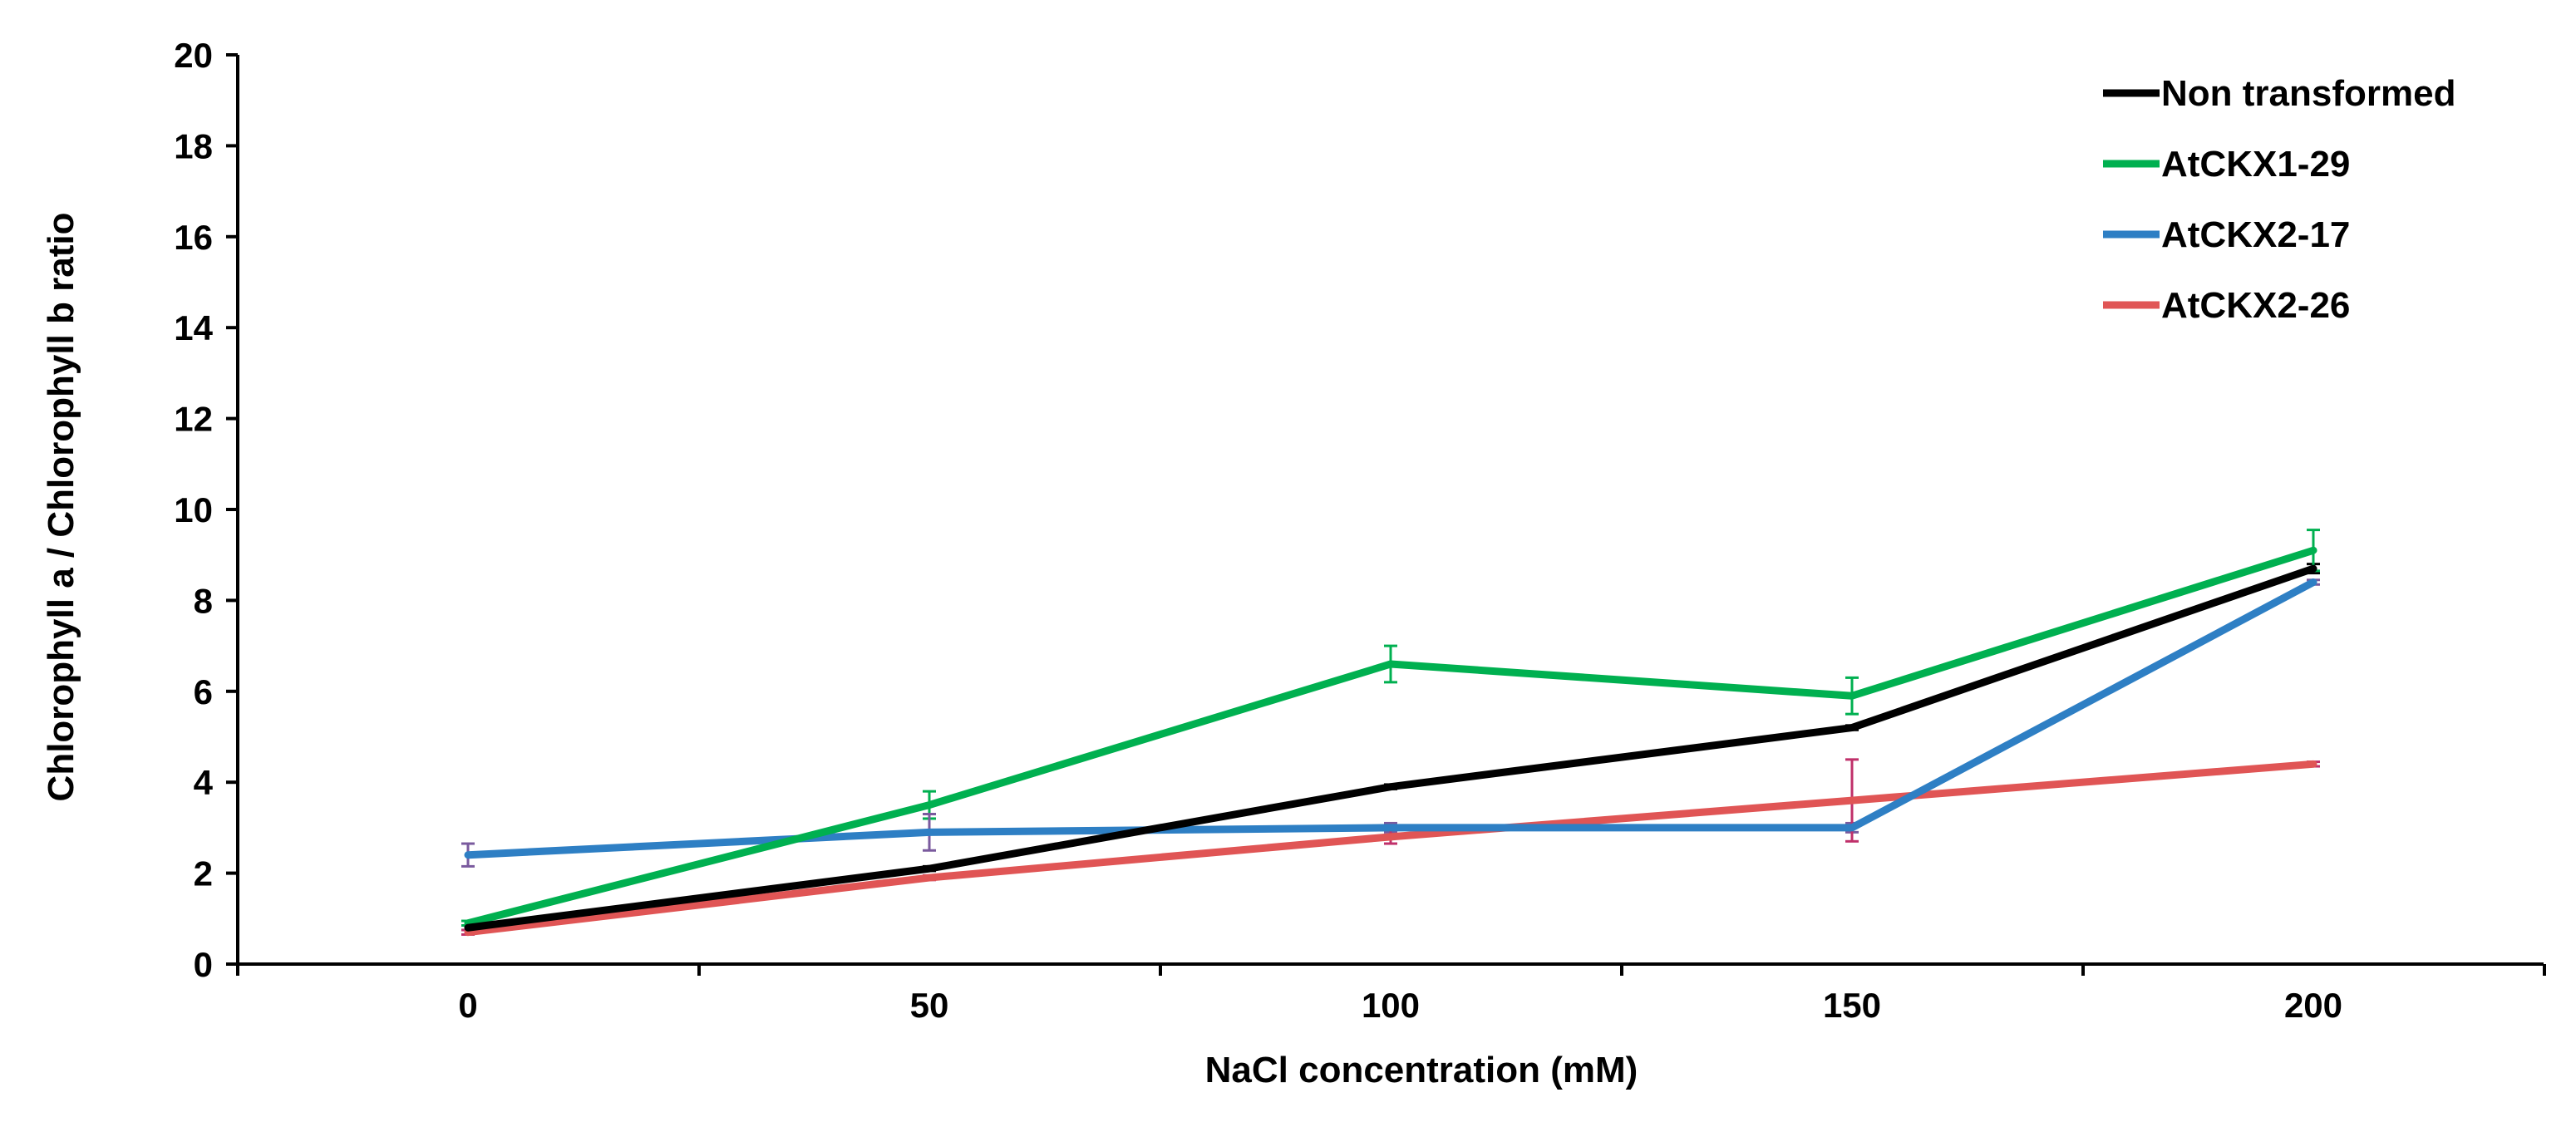 The image size is (2576, 1122). I want to click on legend-label: AtCKX2-26, so click(2255, 305).